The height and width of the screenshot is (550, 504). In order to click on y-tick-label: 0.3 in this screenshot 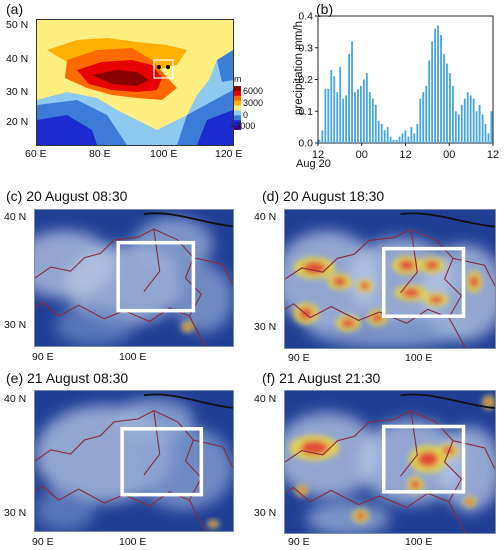, I will do `click(305, 48)`.